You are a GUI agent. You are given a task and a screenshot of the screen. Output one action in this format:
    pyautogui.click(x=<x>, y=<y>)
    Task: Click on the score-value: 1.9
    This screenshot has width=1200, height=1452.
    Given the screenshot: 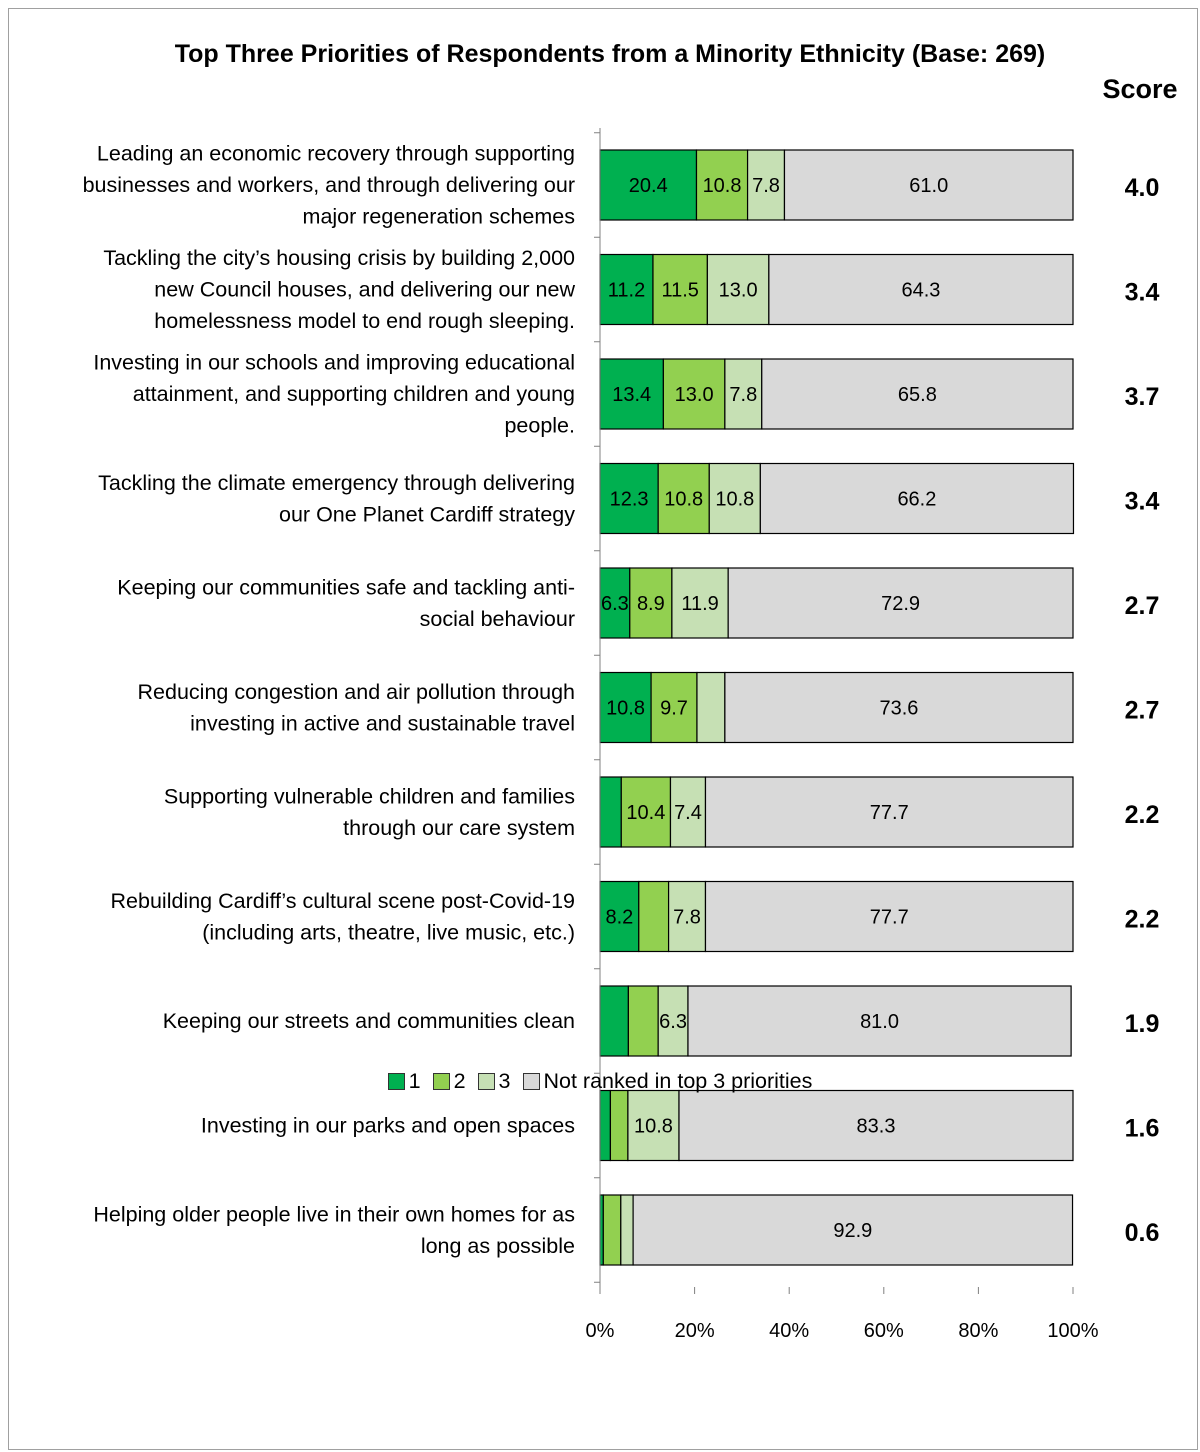 What is the action you would take?
    pyautogui.click(x=1142, y=1024)
    